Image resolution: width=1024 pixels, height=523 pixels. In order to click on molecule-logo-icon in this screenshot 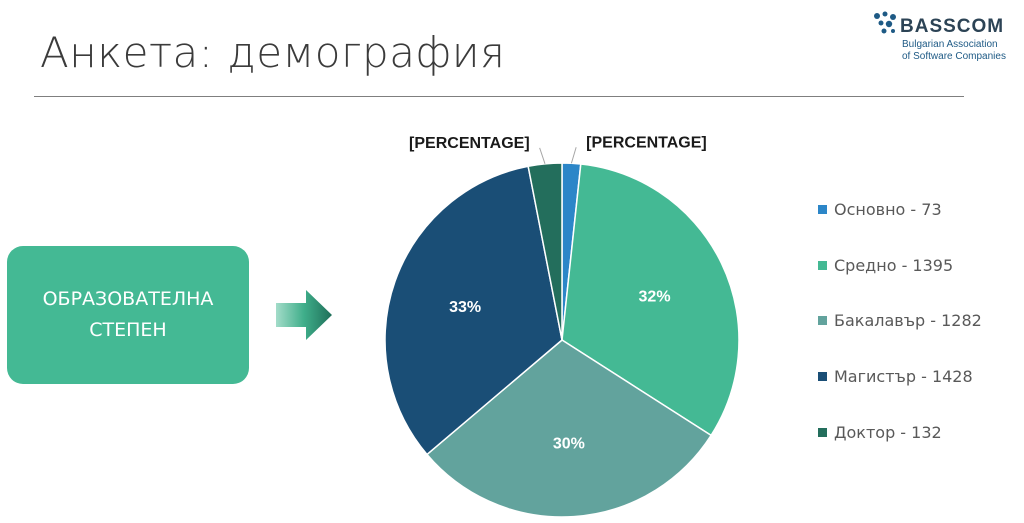, I will do `click(885, 22)`.